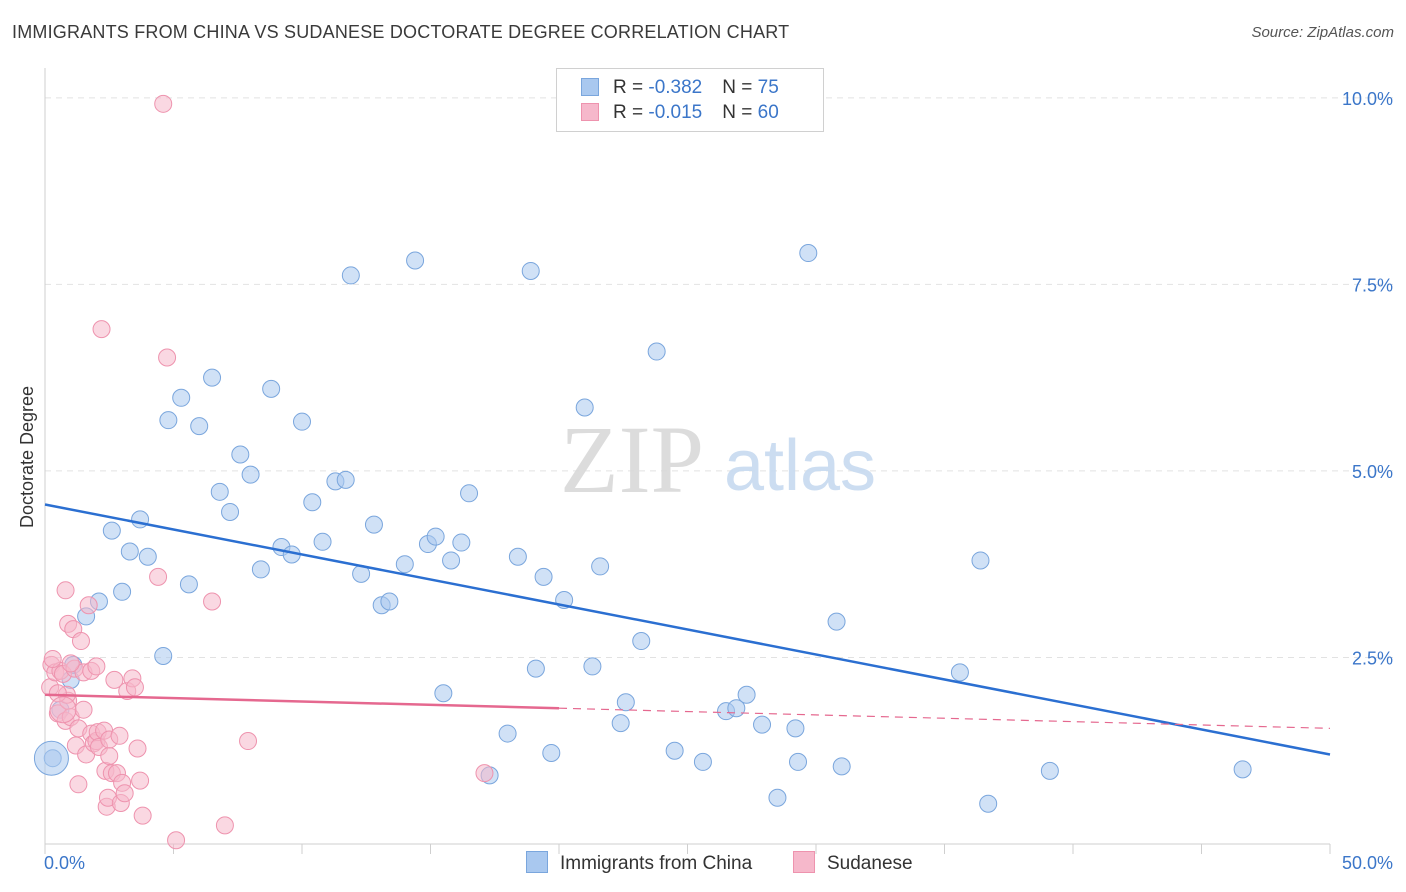 Image resolution: width=1406 pixels, height=892 pixels. What do you see at coordinates (63, 710) in the screenshot?
I see `sudanese-point-large` at bounding box center [63, 710].